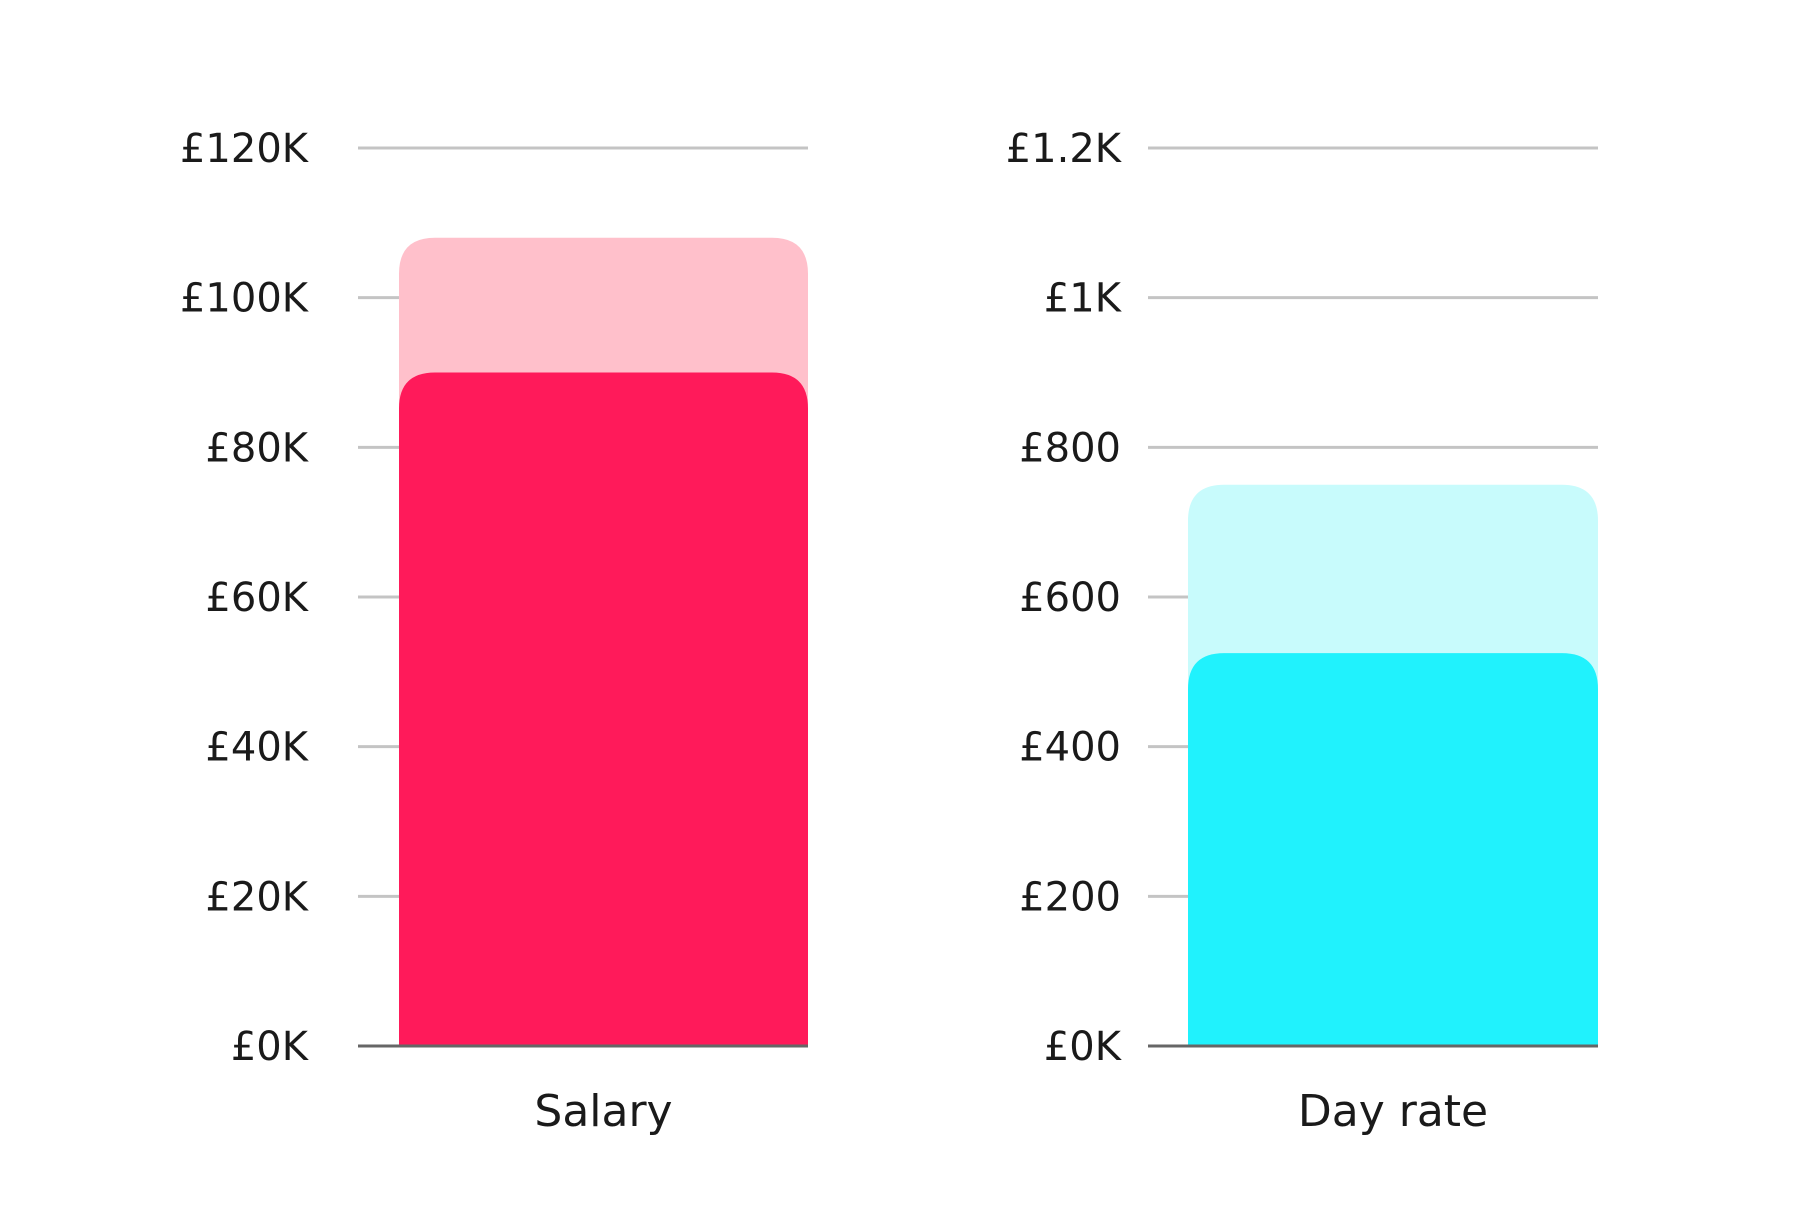 The image size is (1800, 1205). What do you see at coordinates (257, 598) in the screenshot?
I see `salary-ytick-label: £60K` at bounding box center [257, 598].